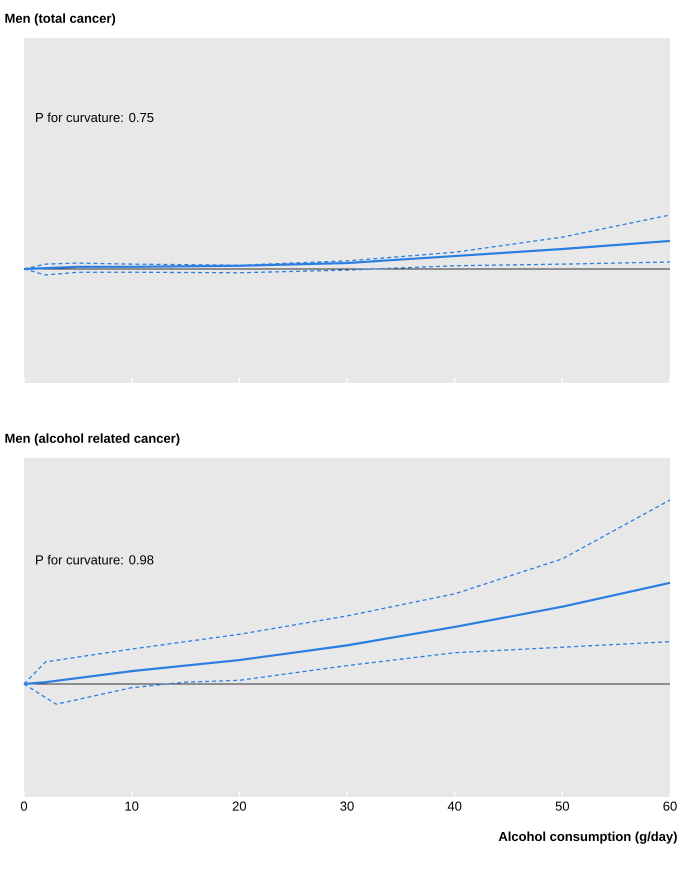 This screenshot has width=687, height=871. What do you see at coordinates (347, 806) in the screenshot?
I see `x-tick-label: 30` at bounding box center [347, 806].